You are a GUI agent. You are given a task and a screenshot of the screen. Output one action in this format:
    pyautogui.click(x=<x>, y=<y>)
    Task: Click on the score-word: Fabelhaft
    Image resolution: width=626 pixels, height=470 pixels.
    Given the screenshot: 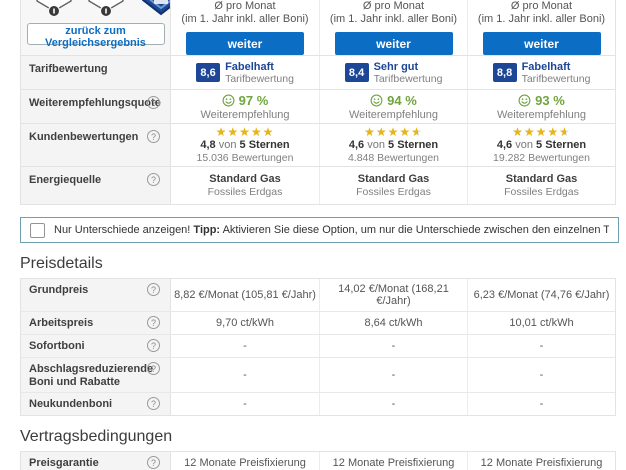 What is the action you would take?
    pyautogui.click(x=249, y=66)
    